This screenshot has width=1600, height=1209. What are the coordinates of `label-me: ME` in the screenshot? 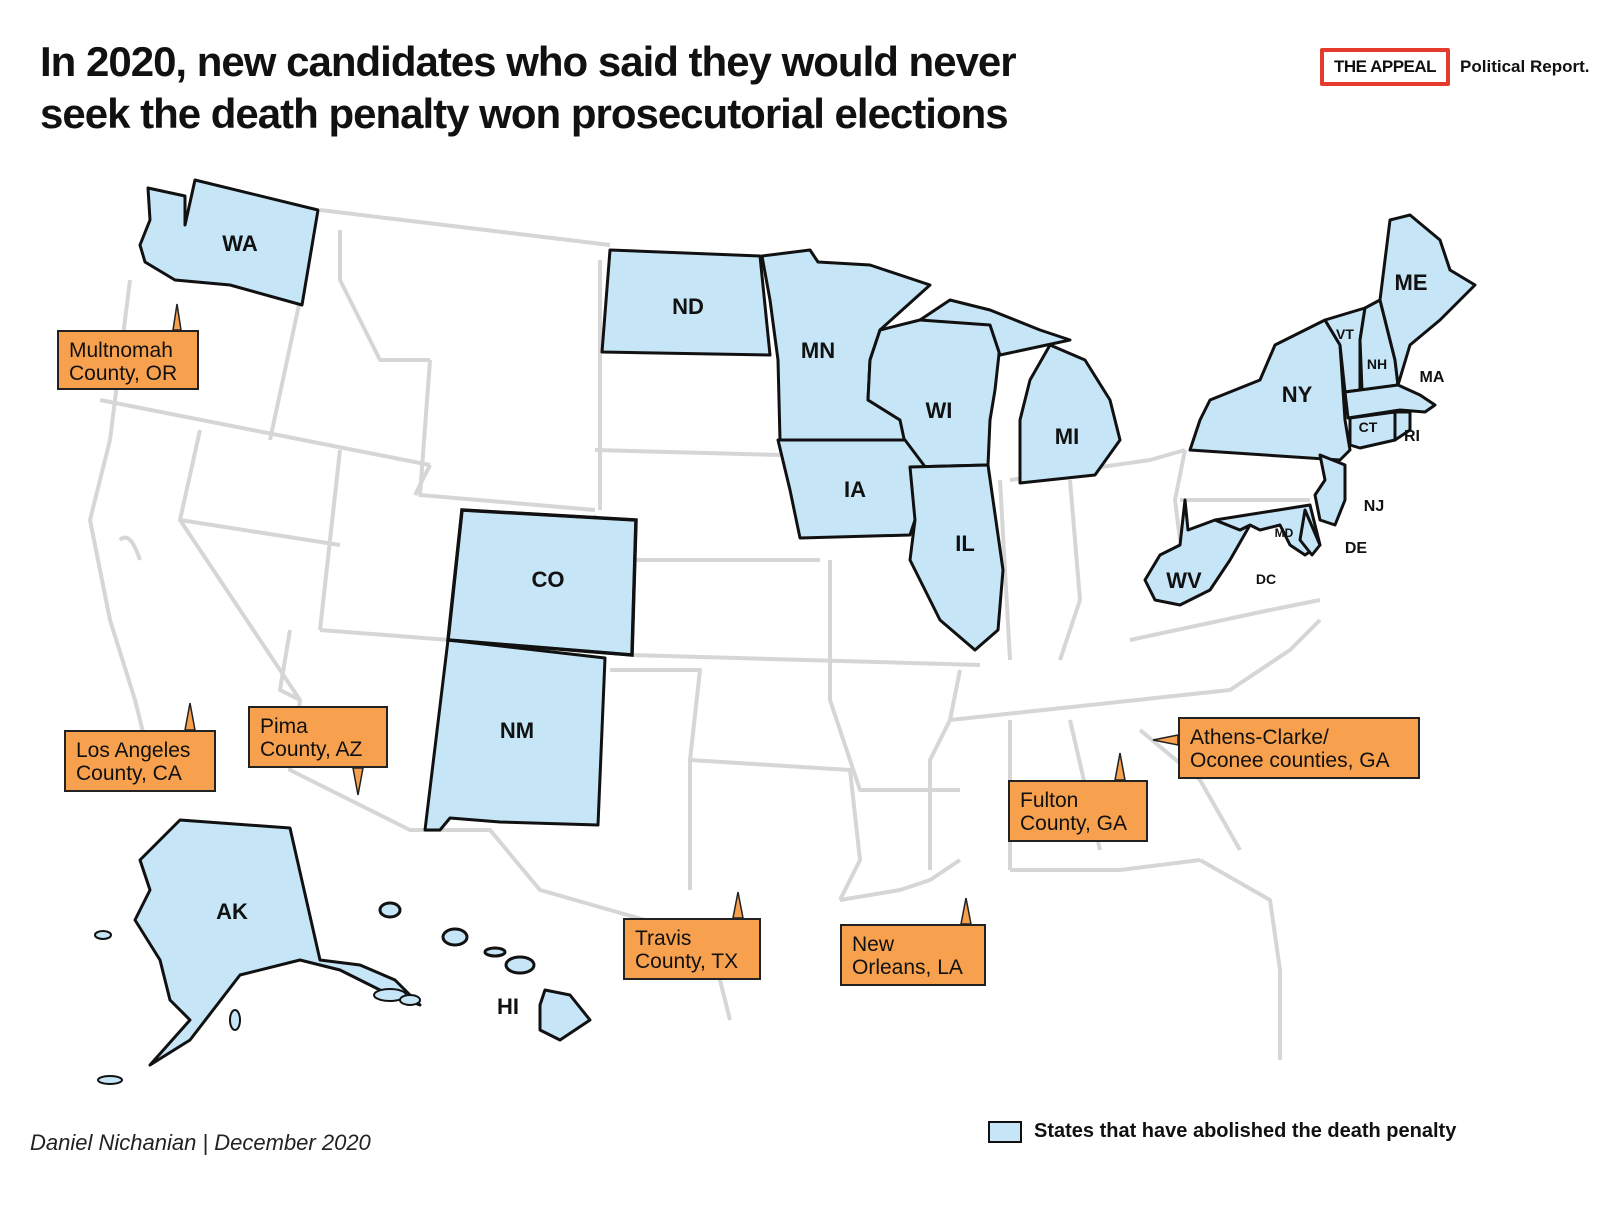 It's located at (1411, 282).